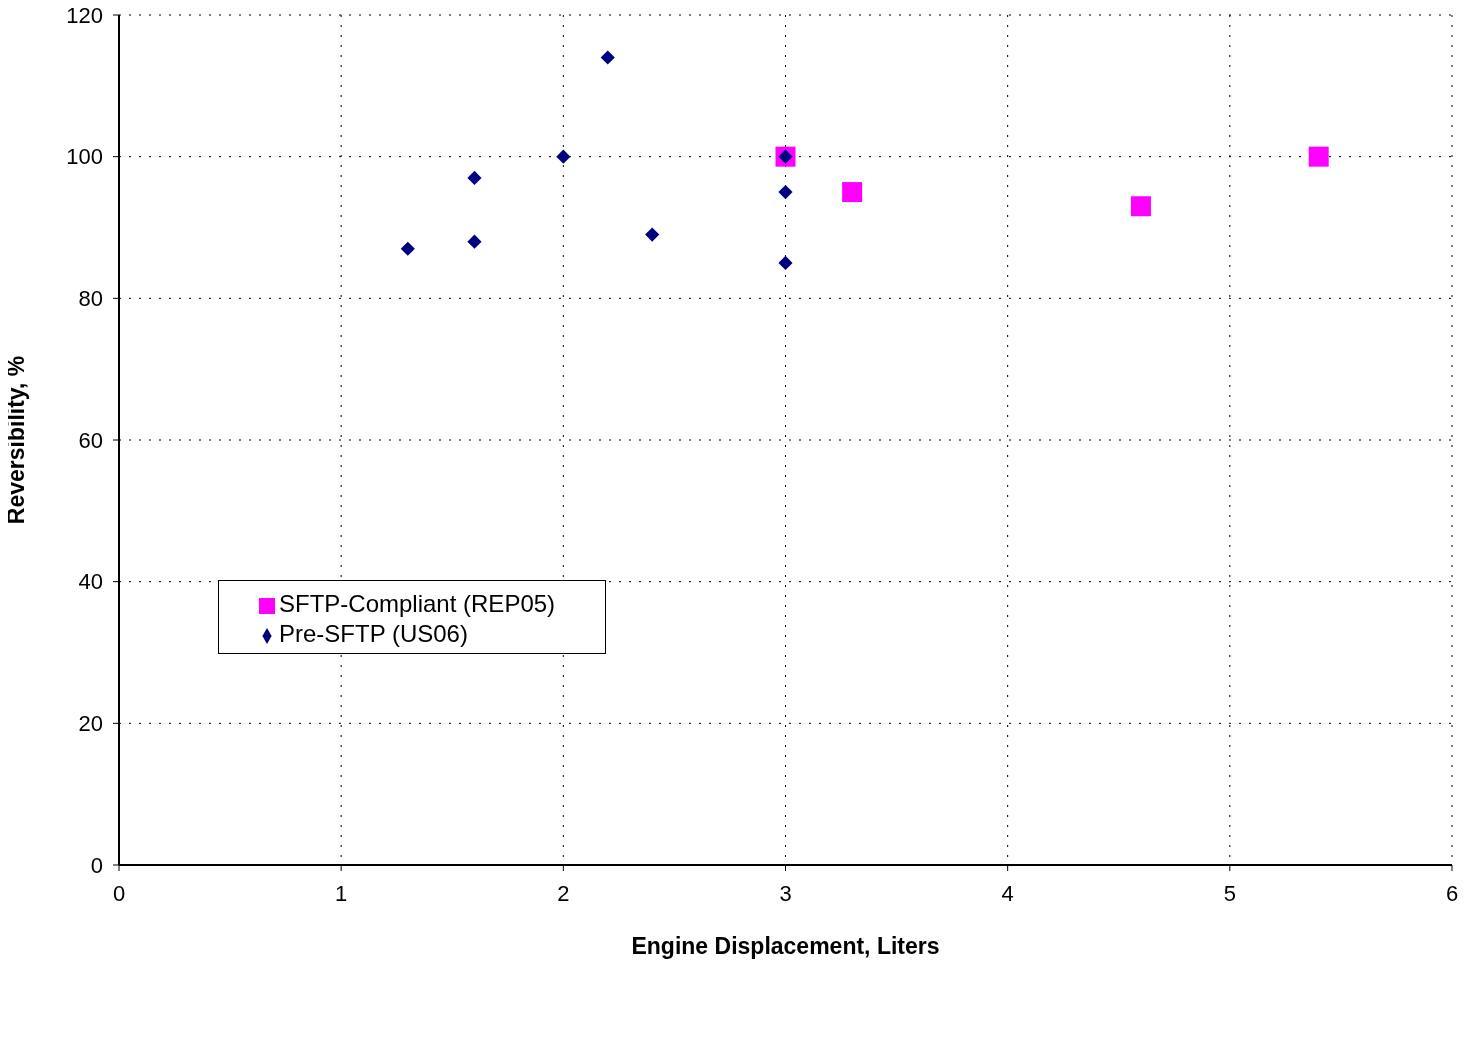 Image resolution: width=1470 pixels, height=1049 pixels. What do you see at coordinates (417, 603) in the screenshot?
I see `legend-label: SFTP-Compliant (REP05)` at bounding box center [417, 603].